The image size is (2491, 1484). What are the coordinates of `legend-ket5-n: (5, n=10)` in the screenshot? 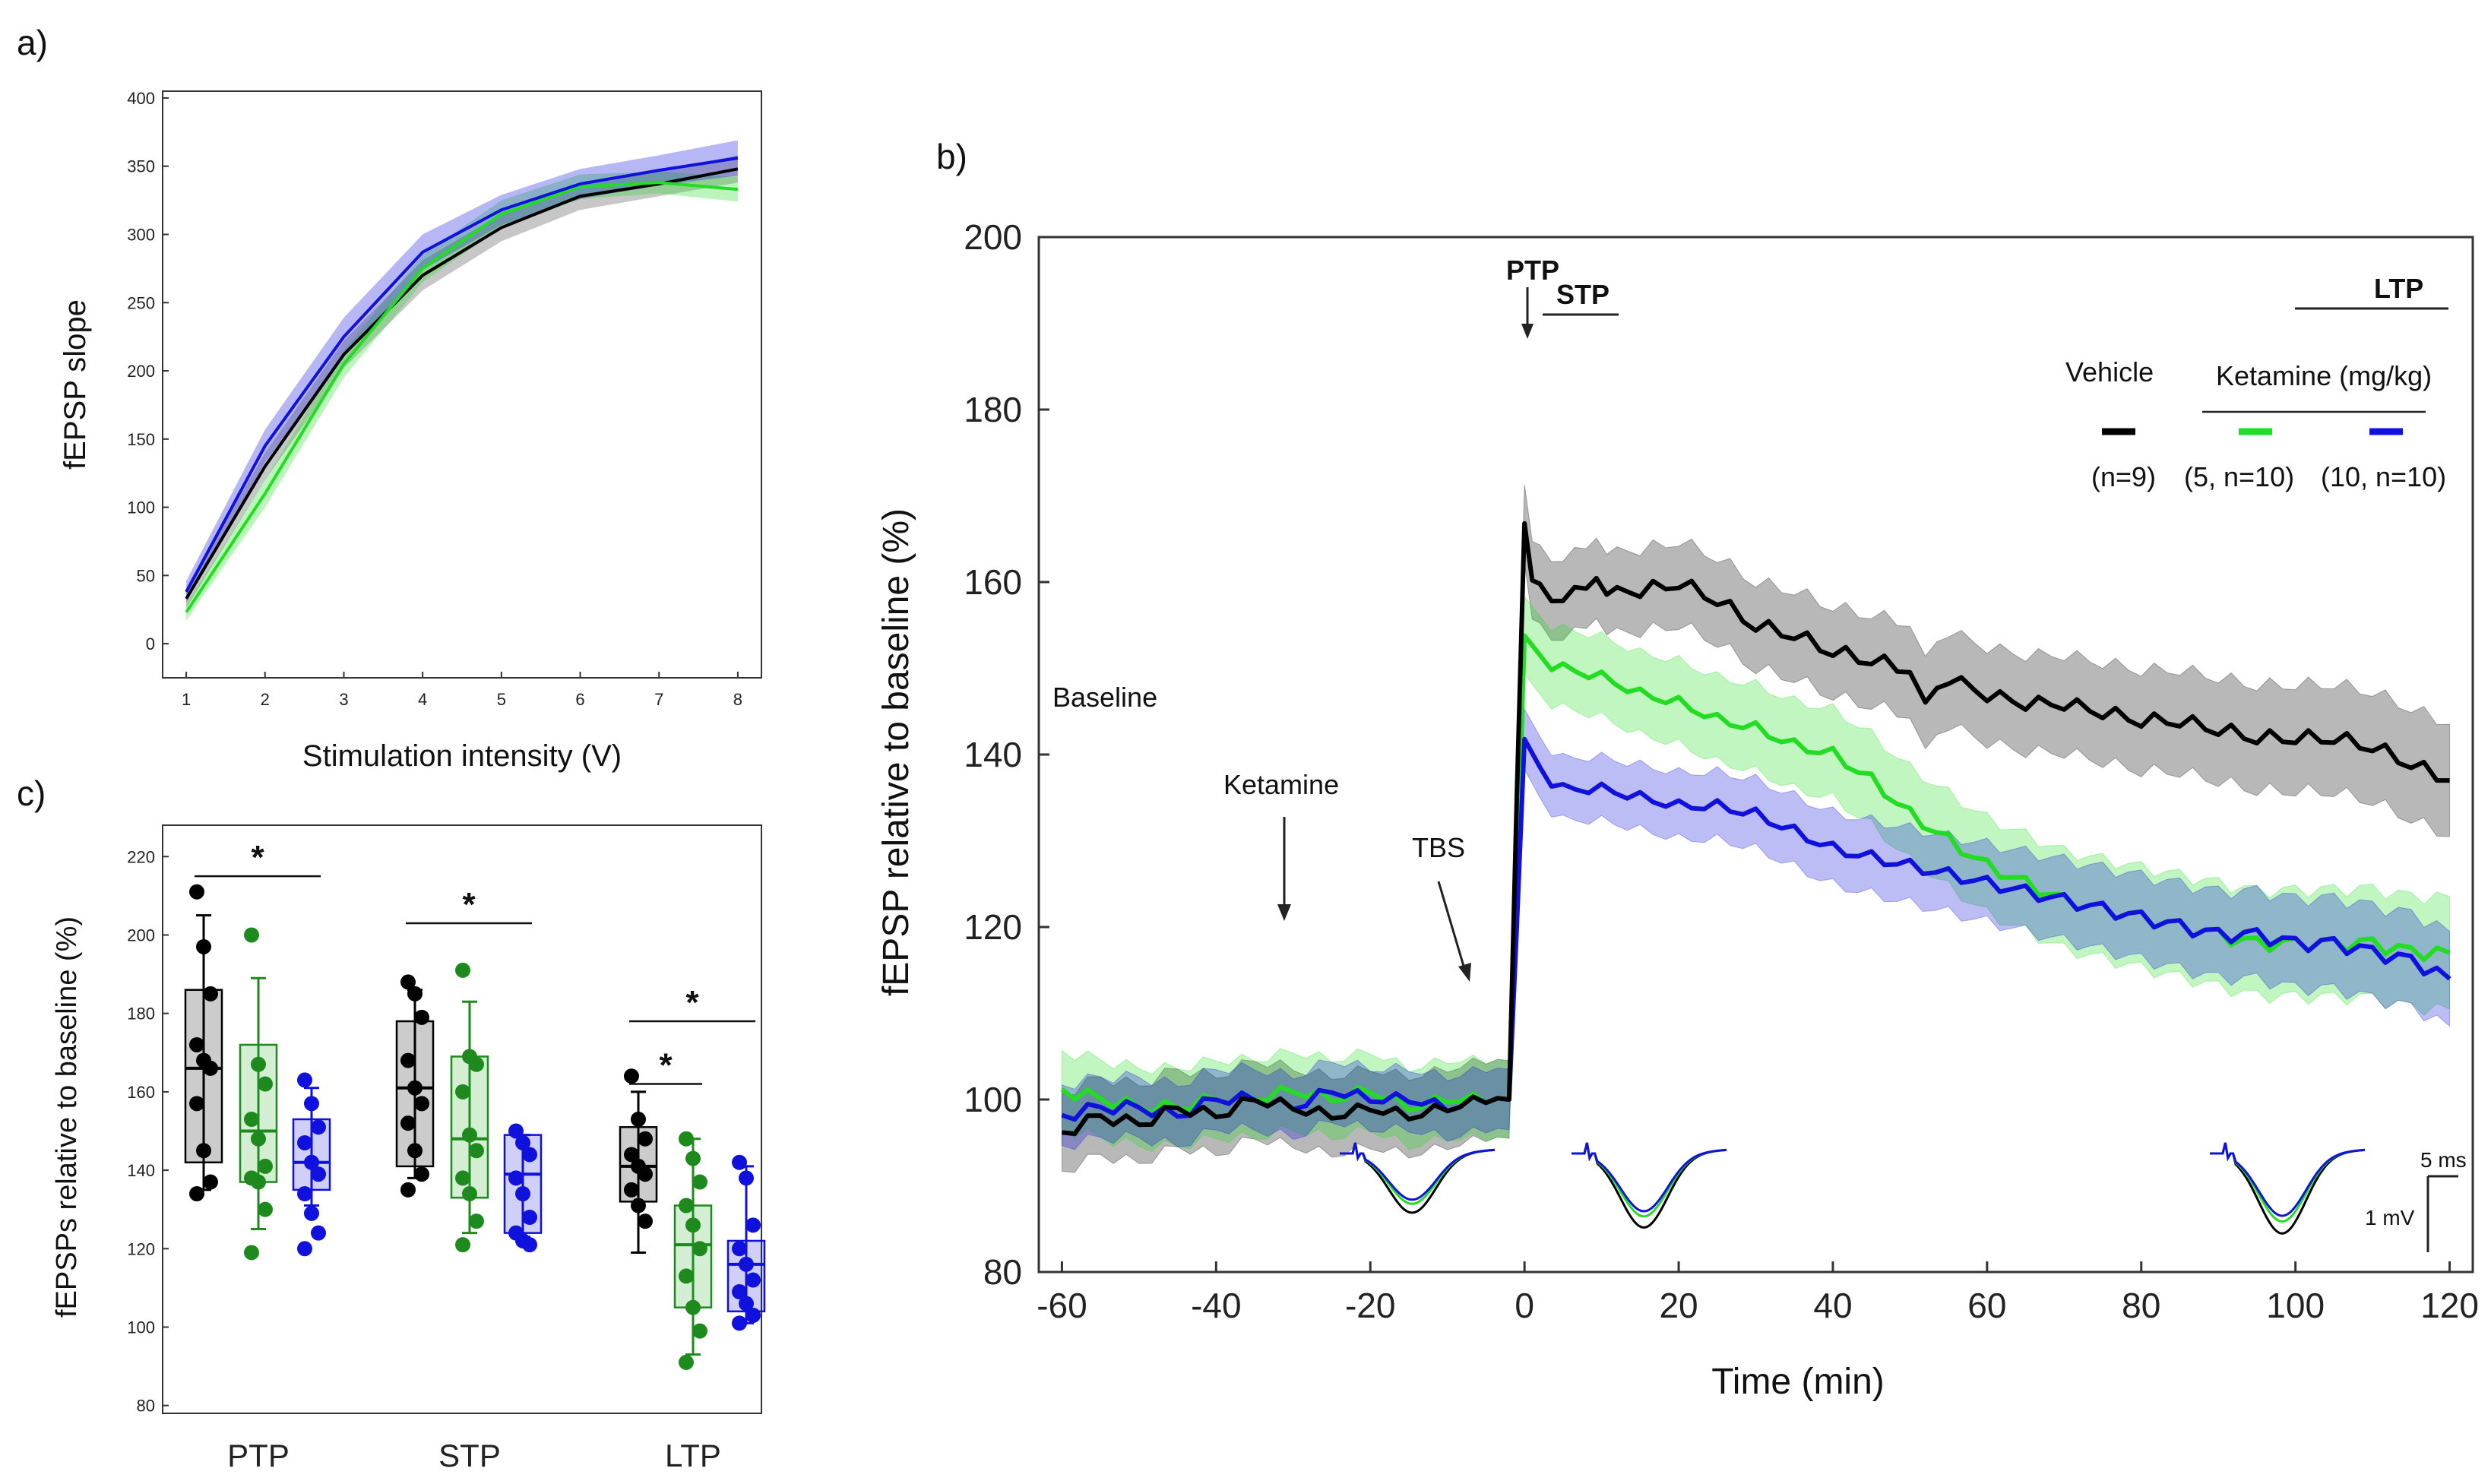 It's located at (2239, 476).